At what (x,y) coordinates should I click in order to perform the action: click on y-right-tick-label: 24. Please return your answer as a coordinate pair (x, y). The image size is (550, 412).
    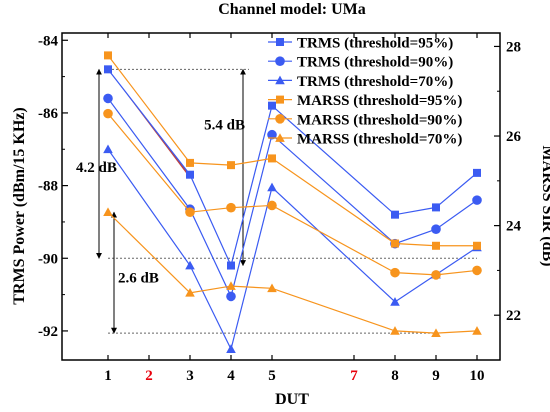
    Looking at the image, I should click on (514, 227).